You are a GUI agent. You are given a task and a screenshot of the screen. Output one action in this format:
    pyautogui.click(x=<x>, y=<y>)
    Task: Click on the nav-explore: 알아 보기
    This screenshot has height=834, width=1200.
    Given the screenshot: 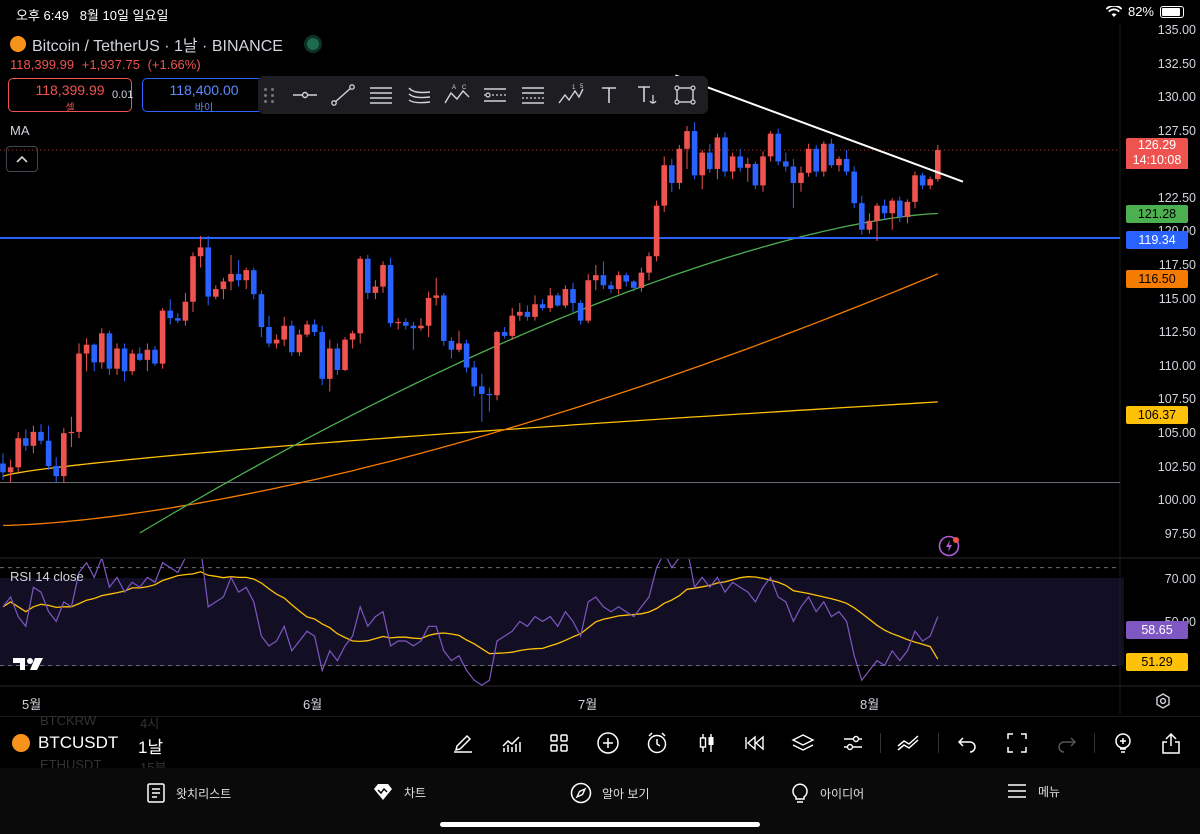 What is the action you would take?
    pyautogui.click(x=610, y=793)
    